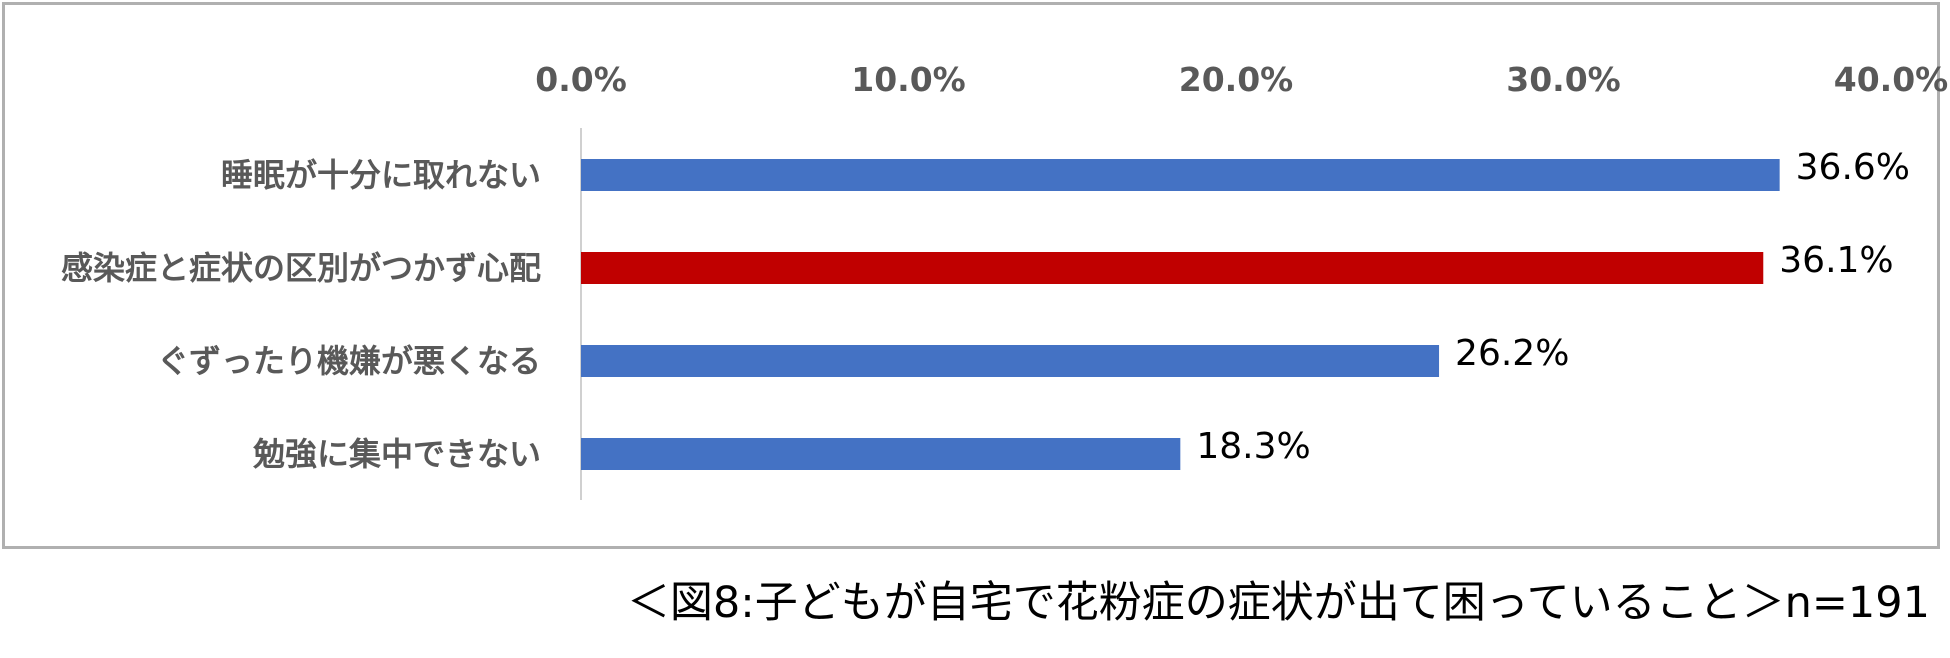 The height and width of the screenshot is (658, 1950). What do you see at coordinates (396, 454) in the screenshot?
I see `category-label: 勉強に集中できない` at bounding box center [396, 454].